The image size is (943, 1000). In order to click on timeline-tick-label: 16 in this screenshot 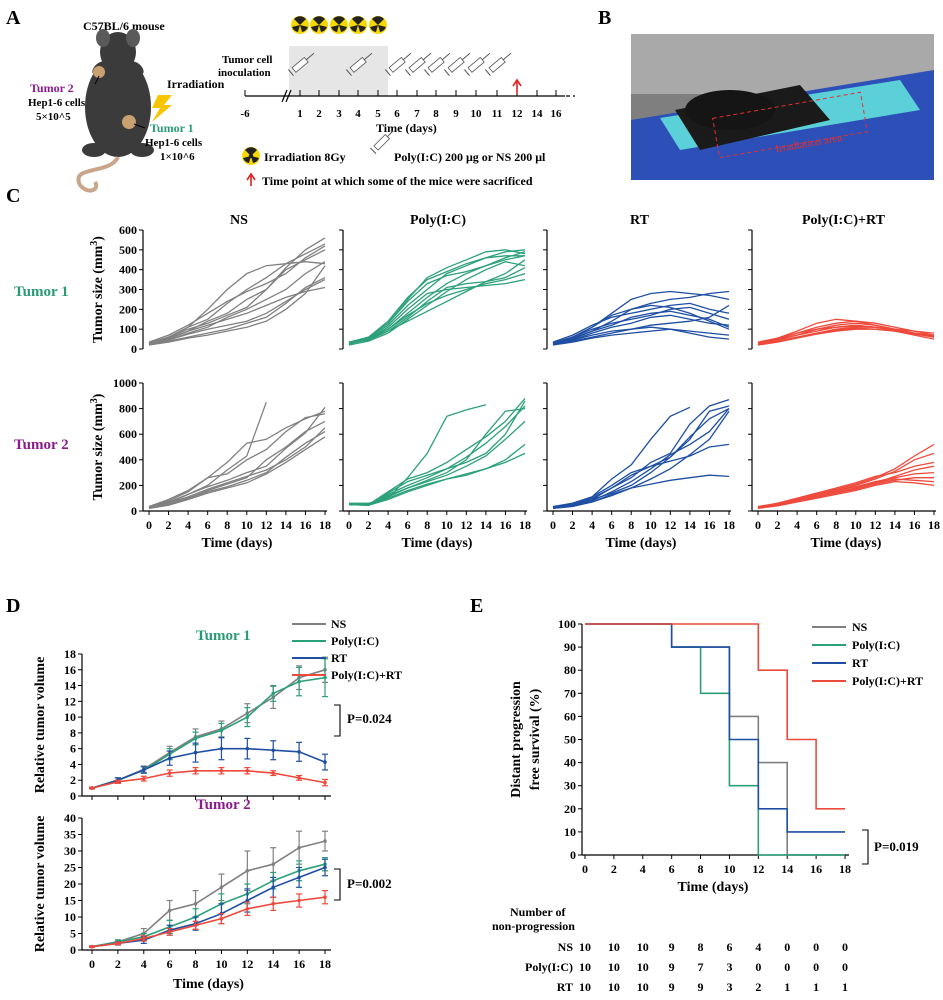, I will do `click(557, 114)`.